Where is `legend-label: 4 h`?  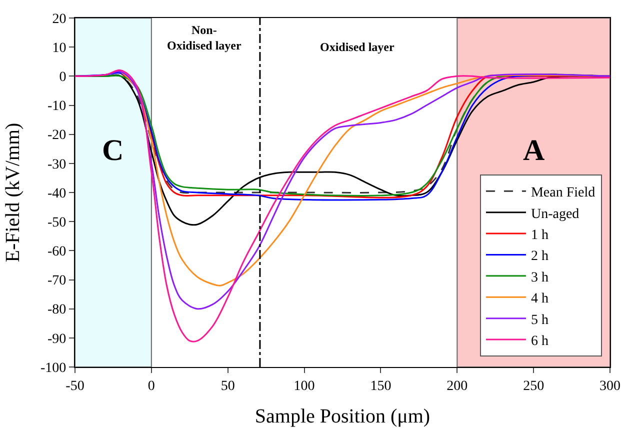
legend-label: 4 h is located at coordinates (539, 299).